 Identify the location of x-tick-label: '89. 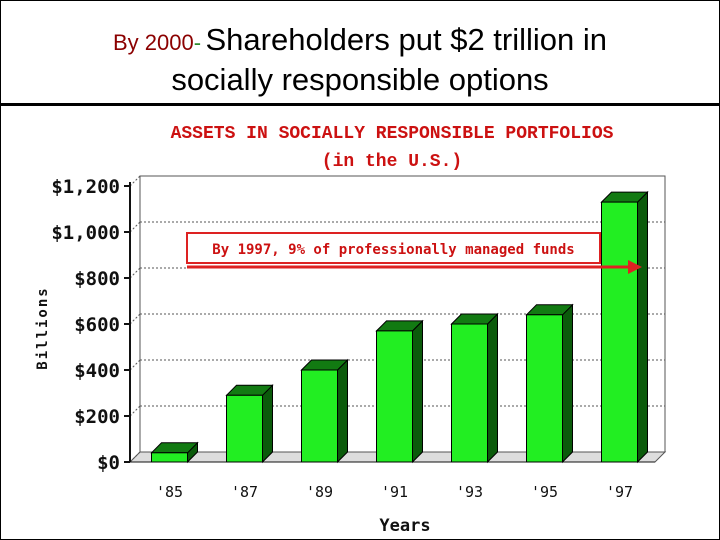
(319, 492).